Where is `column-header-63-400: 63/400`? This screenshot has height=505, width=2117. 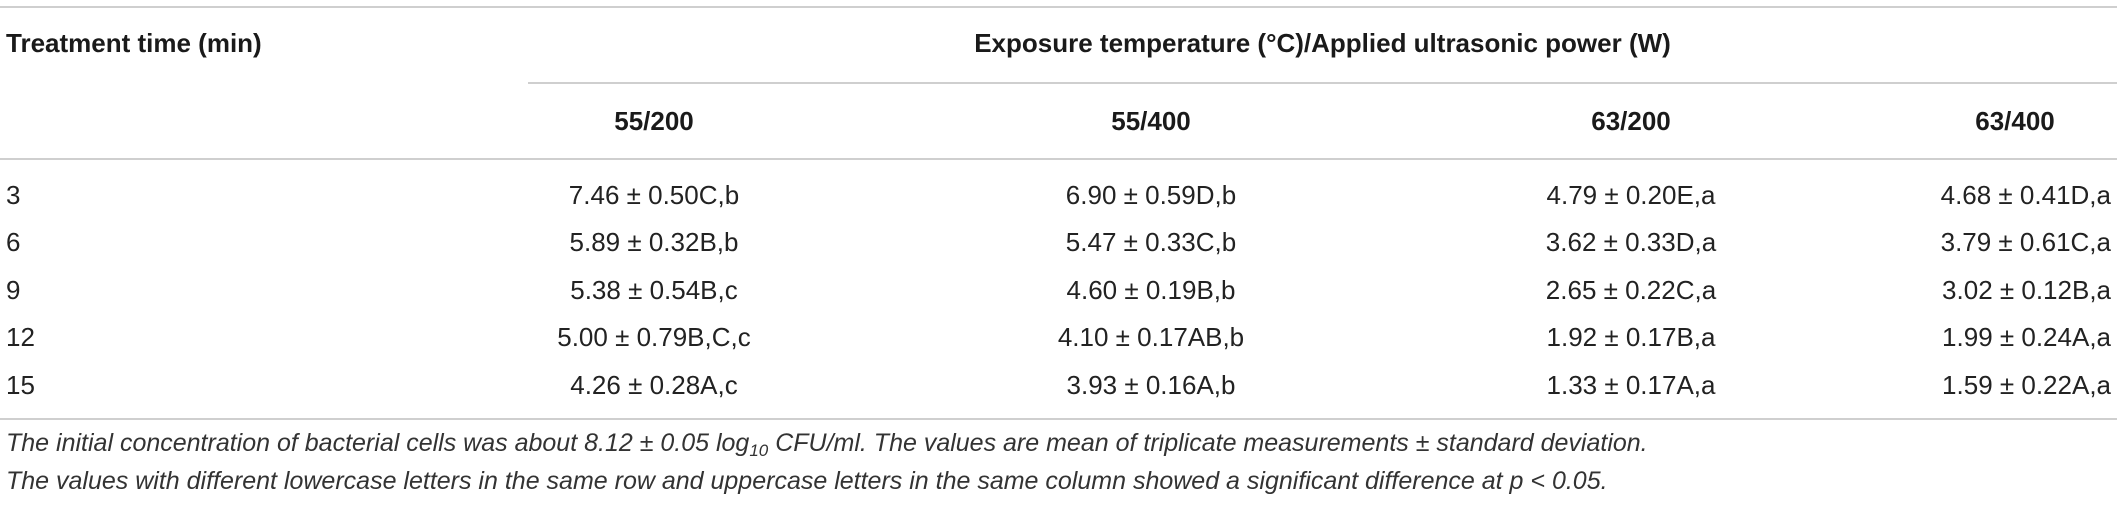 column-header-63-400: 63/400 is located at coordinates (2015, 121).